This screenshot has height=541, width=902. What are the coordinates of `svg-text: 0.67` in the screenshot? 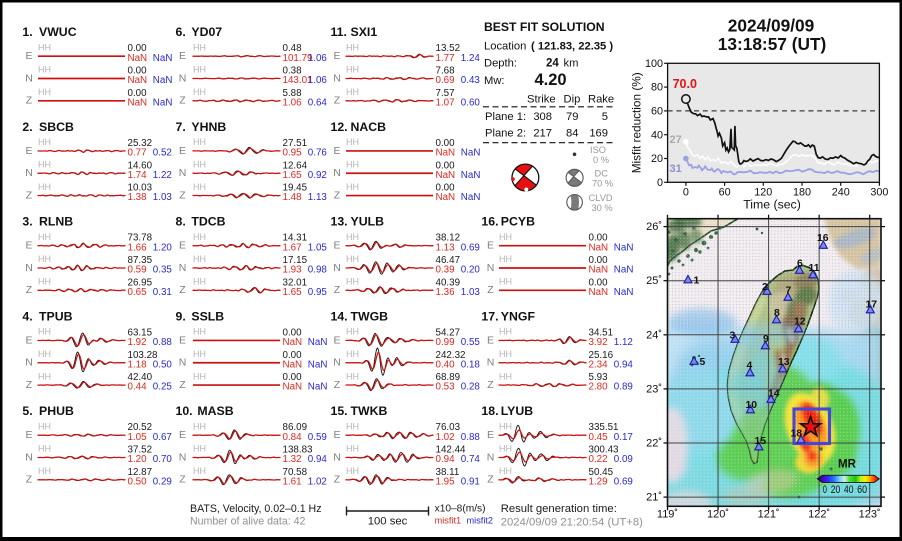 It's located at (162, 437).